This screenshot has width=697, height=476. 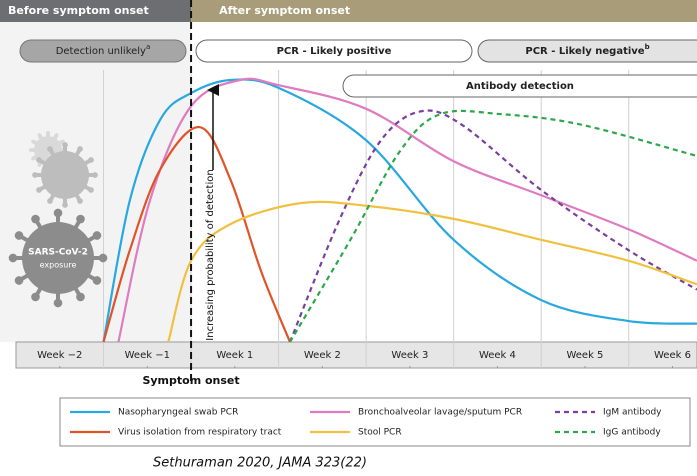 What do you see at coordinates (409, 355) in the screenshot?
I see `x-tick-label: Week 3` at bounding box center [409, 355].